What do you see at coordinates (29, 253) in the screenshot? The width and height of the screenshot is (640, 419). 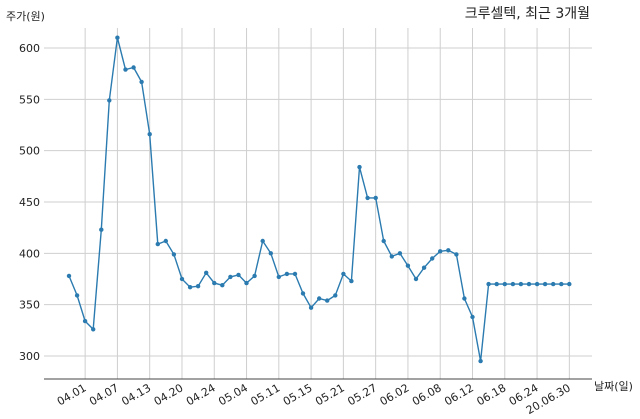 I see `y-tick-label: 400` at bounding box center [29, 253].